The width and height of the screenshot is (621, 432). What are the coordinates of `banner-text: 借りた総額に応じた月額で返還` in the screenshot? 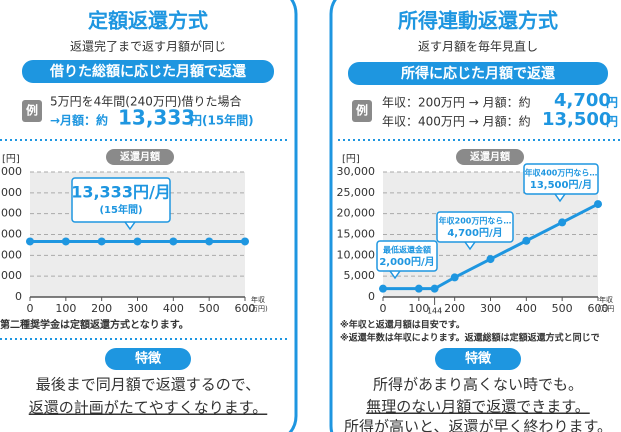 It's located at (148, 71).